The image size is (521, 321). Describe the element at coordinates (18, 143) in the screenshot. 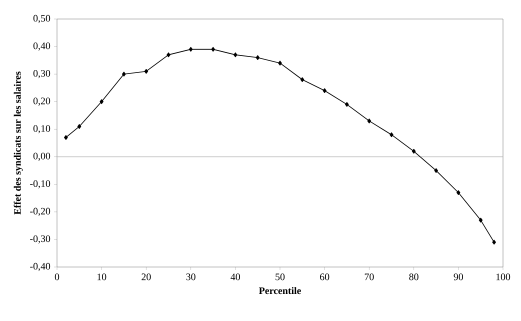

I see `y-axis-title: Effet des syndicats sur les salaires` at that location.